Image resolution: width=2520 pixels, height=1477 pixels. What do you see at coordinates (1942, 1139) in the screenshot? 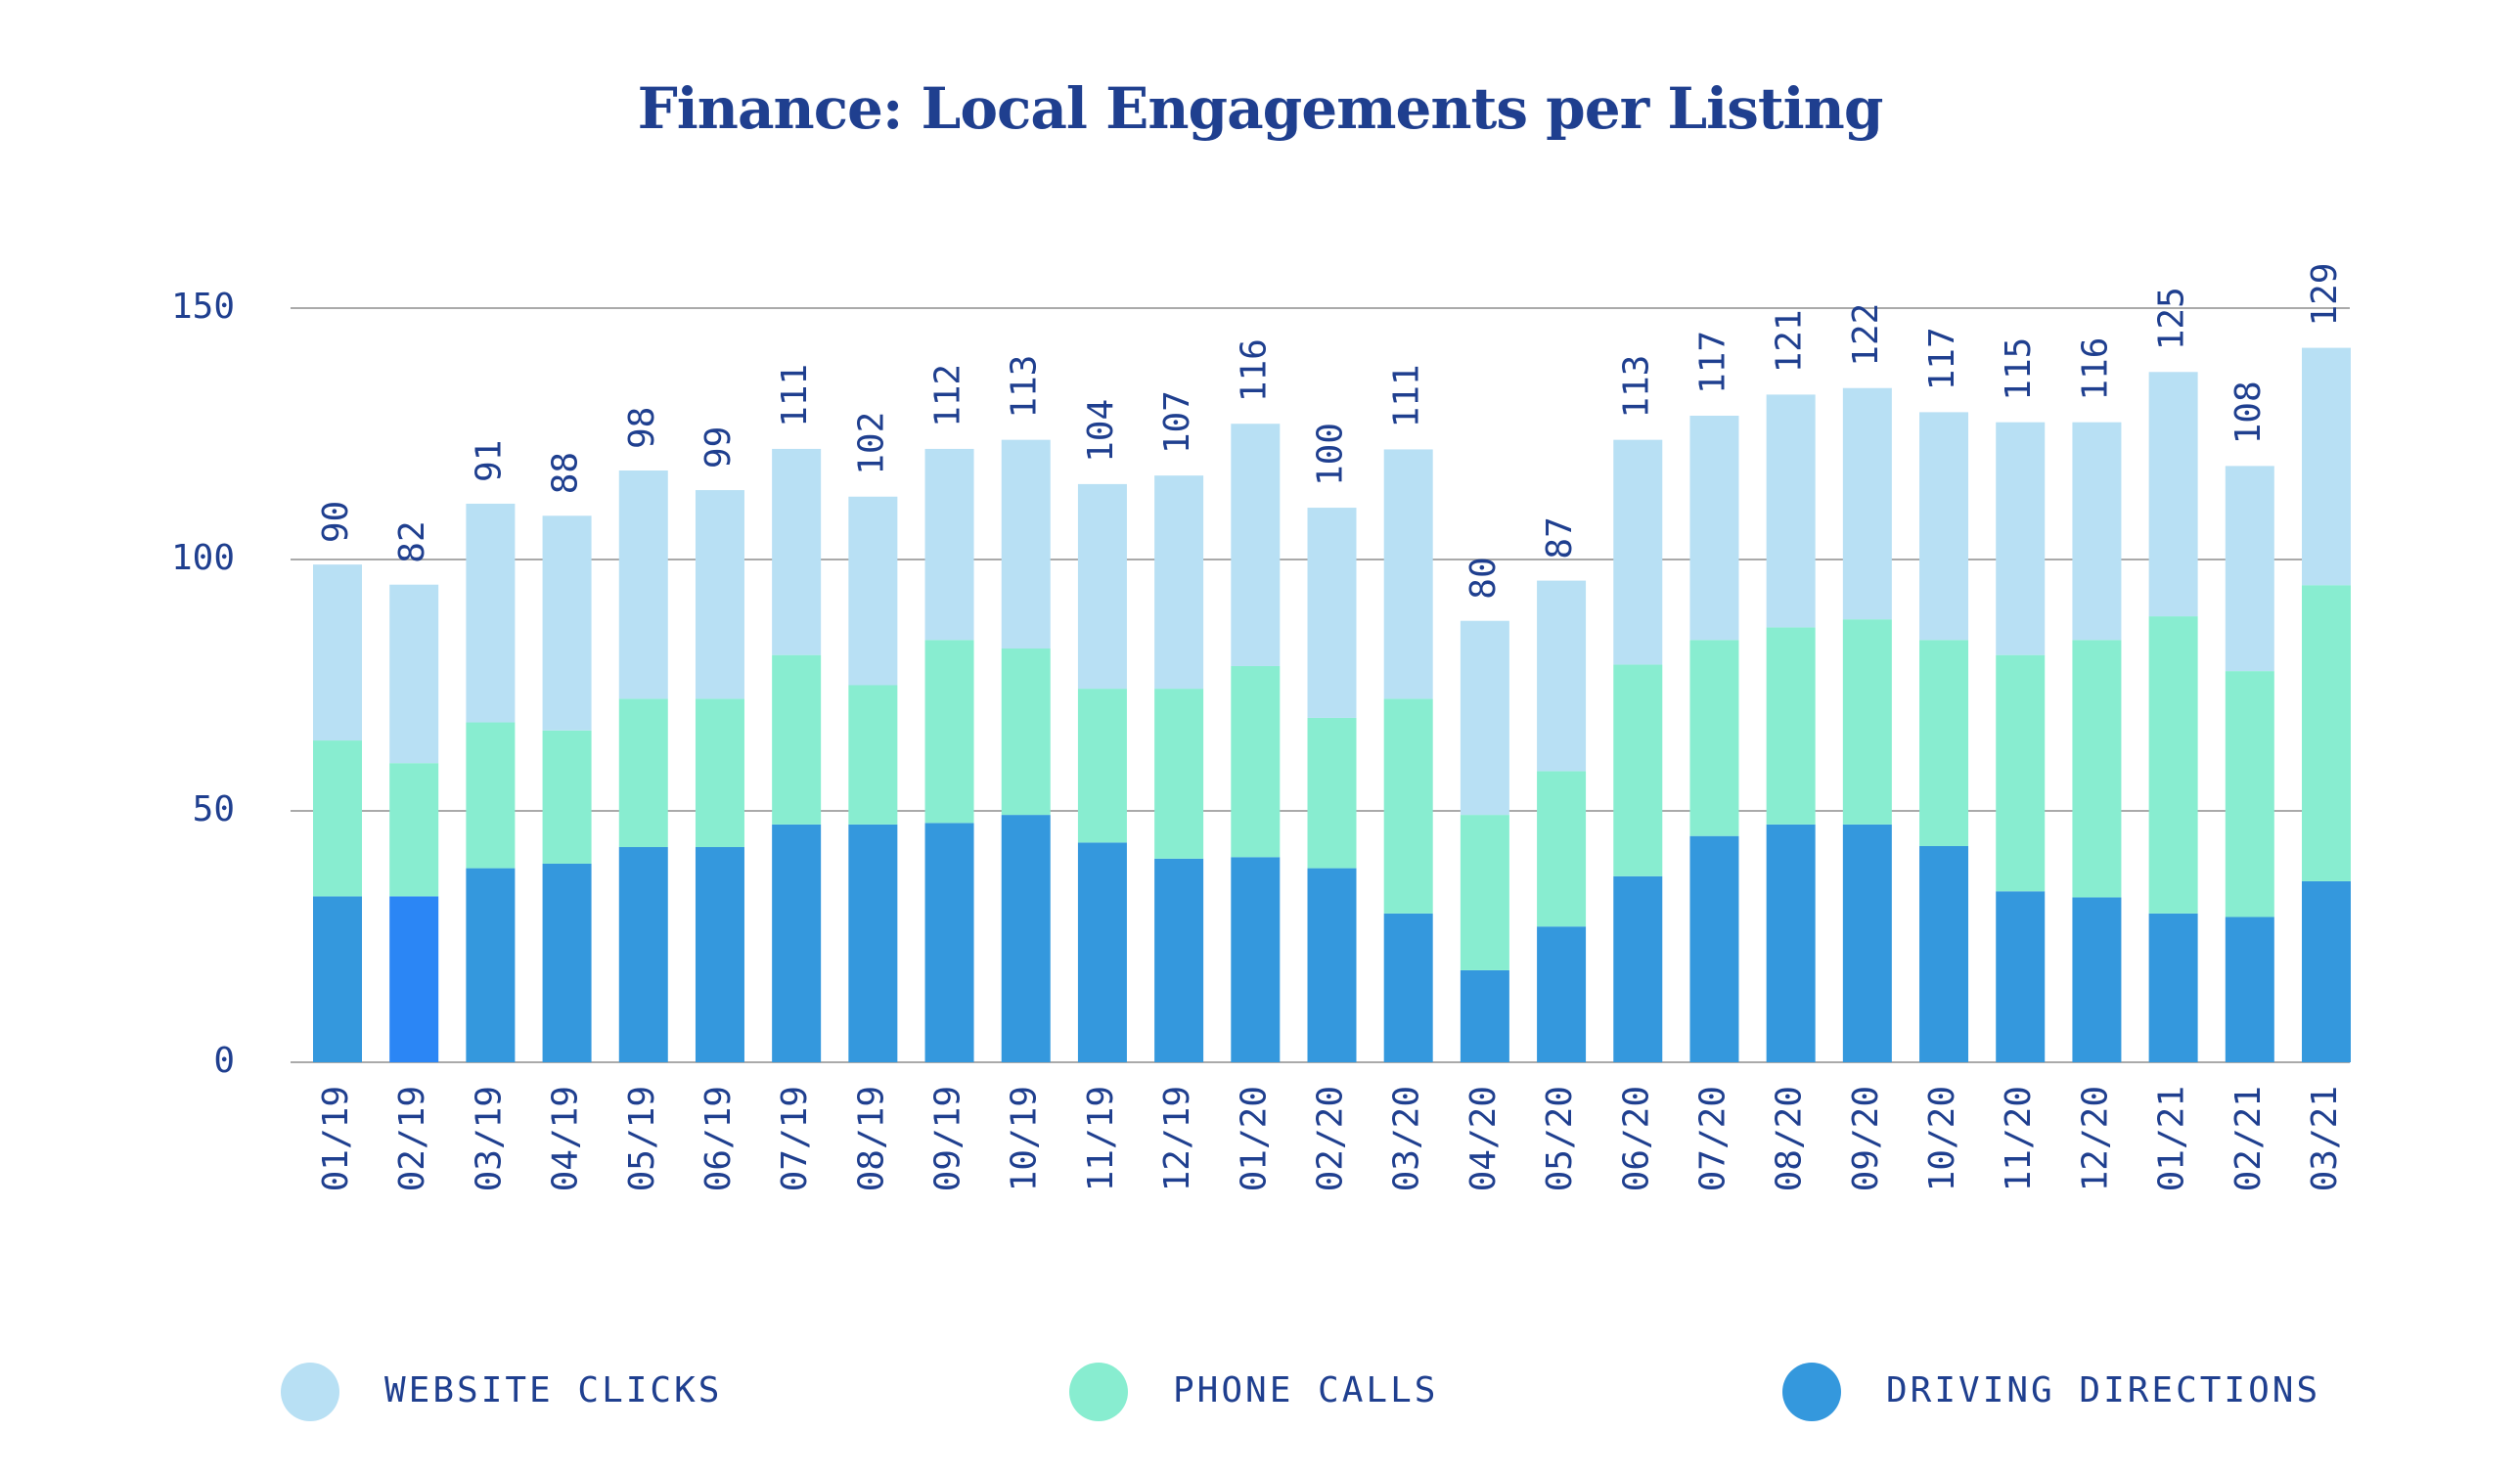
I see `x-tick-label: 10/20` at bounding box center [1942, 1139].